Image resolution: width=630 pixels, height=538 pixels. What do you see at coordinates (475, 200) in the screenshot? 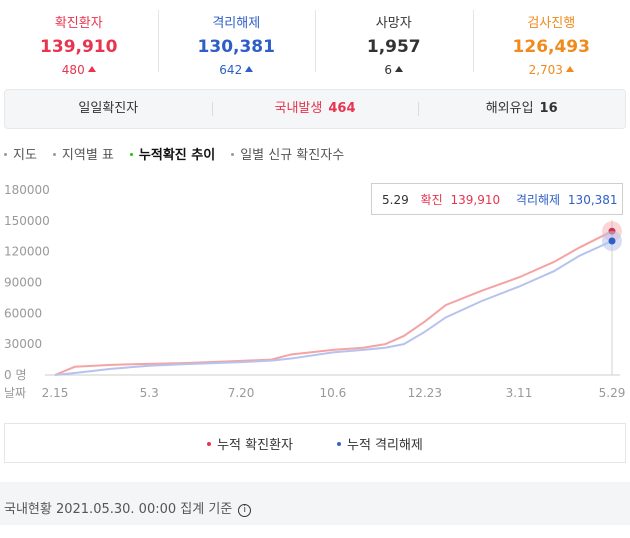
I see `tooltip-confirmed-value: 139,910` at bounding box center [475, 200].